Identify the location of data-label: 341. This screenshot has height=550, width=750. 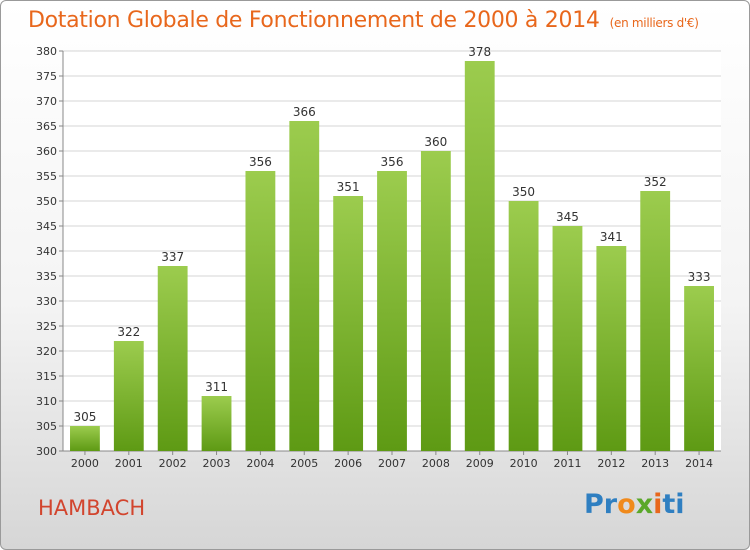
(611, 237).